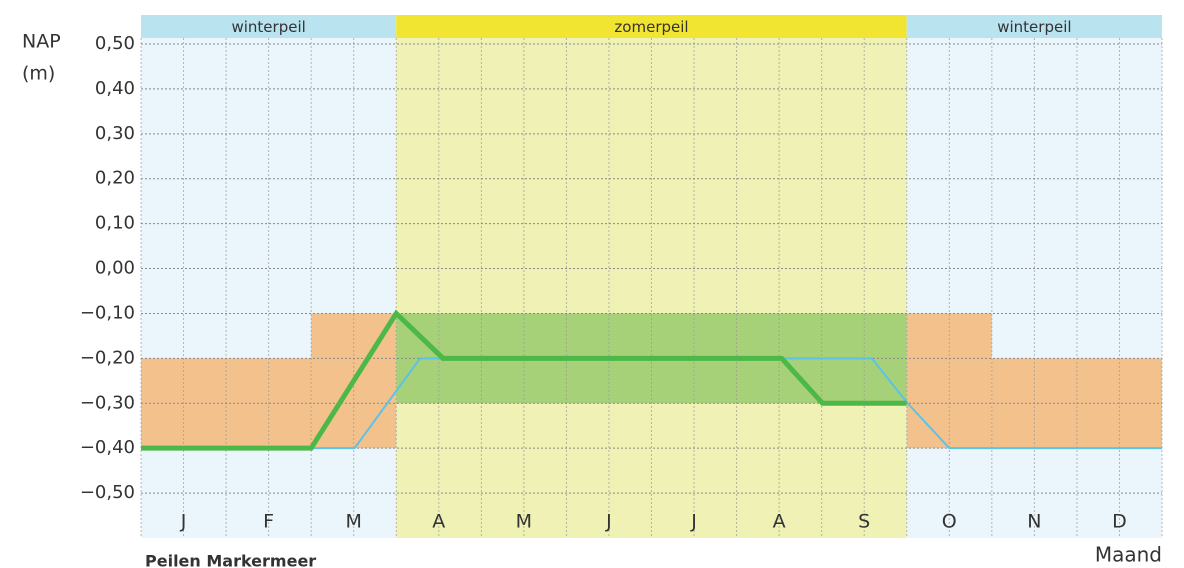  What do you see at coordinates (38, 74) in the screenshot?
I see `y-axis-label: (m)` at bounding box center [38, 74].